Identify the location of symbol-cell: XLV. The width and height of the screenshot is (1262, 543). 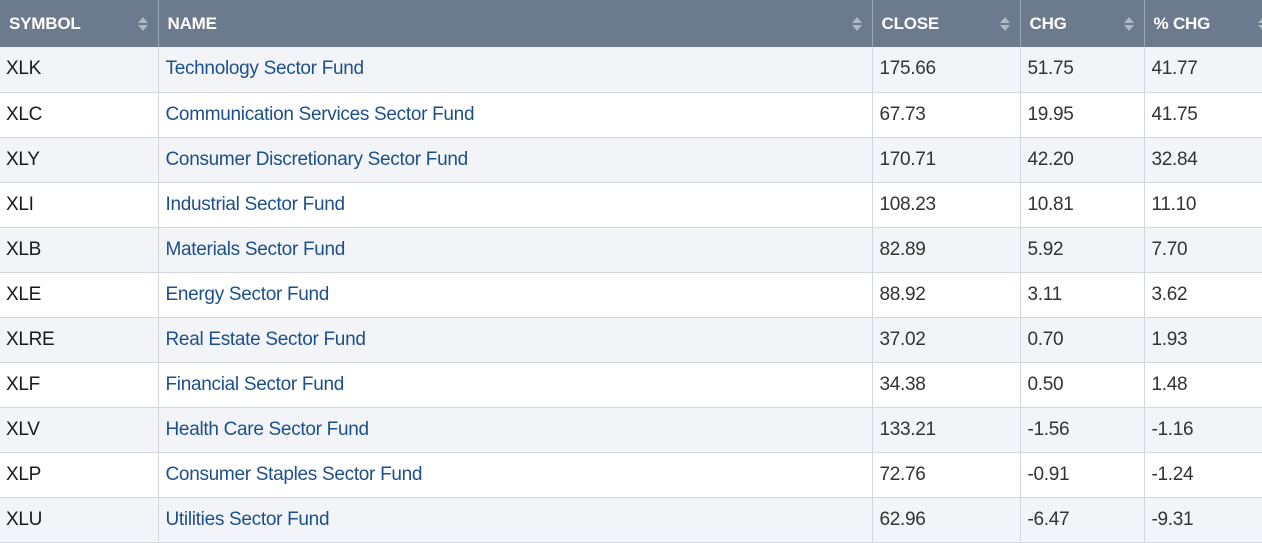
(79, 430).